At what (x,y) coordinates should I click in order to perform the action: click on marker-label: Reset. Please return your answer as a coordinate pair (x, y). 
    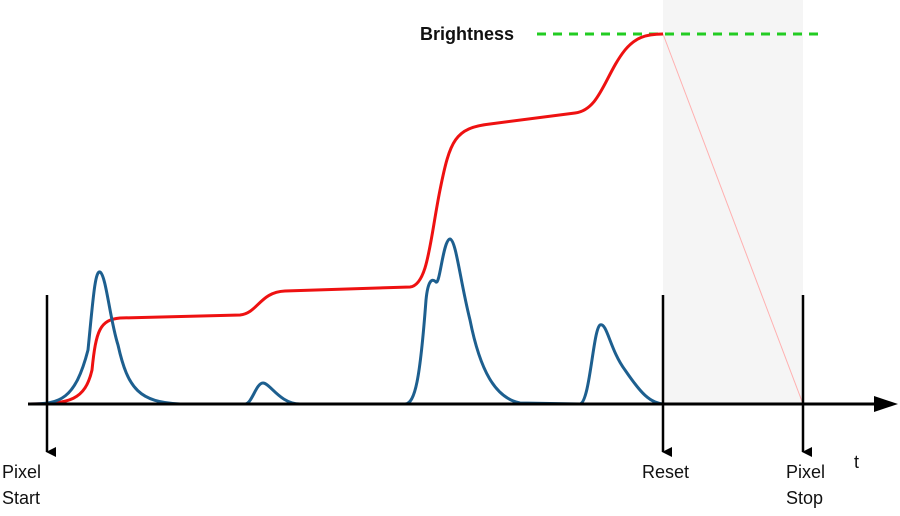
    Looking at the image, I should click on (665, 472).